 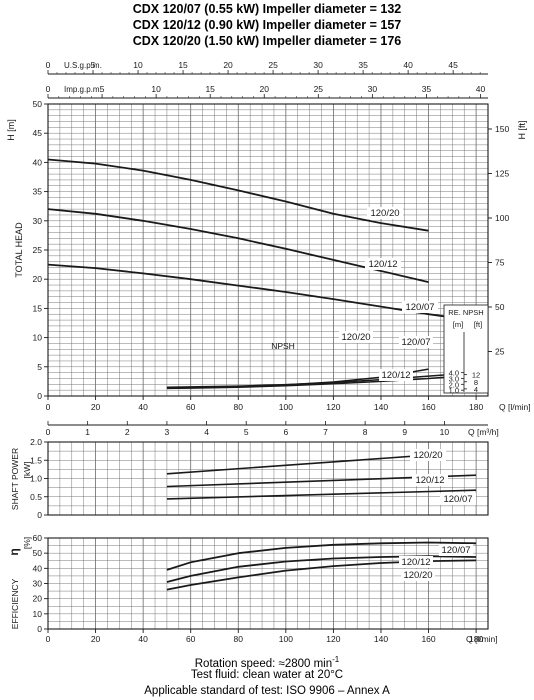 What do you see at coordinates (27, 470) in the screenshot?
I see `power-y-unit: [kW]` at bounding box center [27, 470].